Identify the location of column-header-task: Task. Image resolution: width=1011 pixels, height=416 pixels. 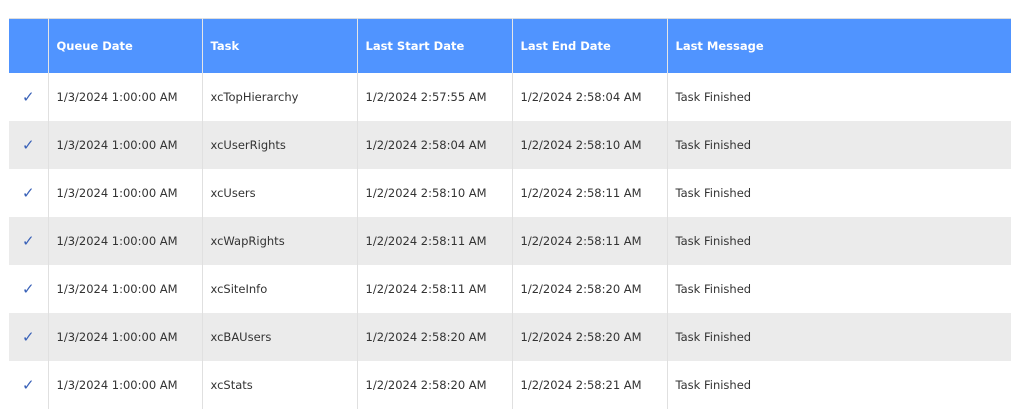
(280, 45).